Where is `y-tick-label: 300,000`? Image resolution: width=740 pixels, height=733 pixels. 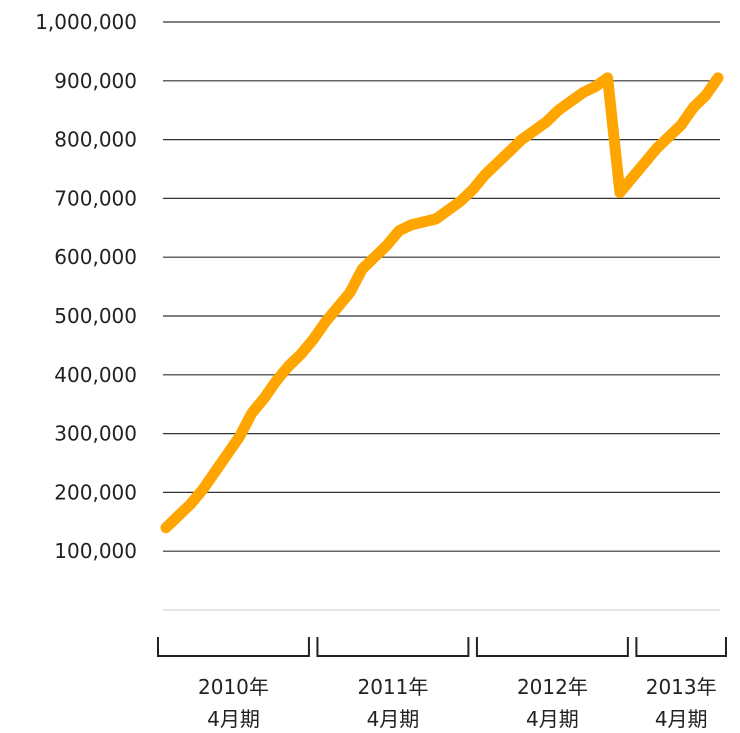
y-tick-label: 300,000 is located at coordinates (95, 434).